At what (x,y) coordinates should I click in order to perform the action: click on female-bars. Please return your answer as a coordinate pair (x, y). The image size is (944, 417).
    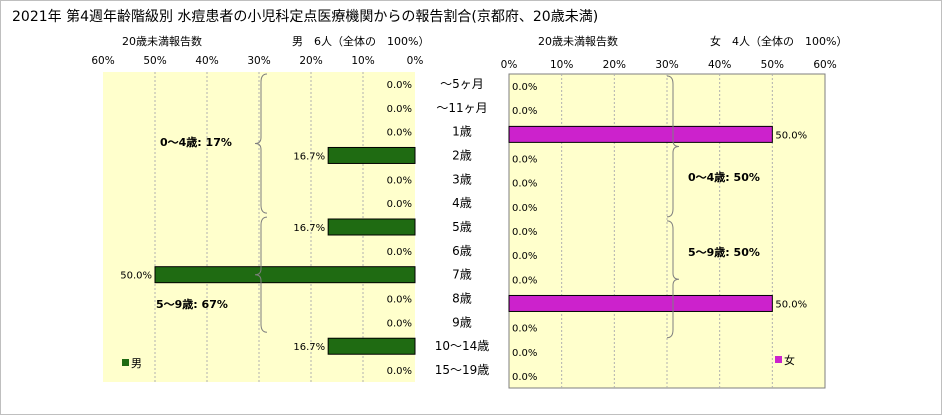
    Looking at the image, I should click on (640, 218).